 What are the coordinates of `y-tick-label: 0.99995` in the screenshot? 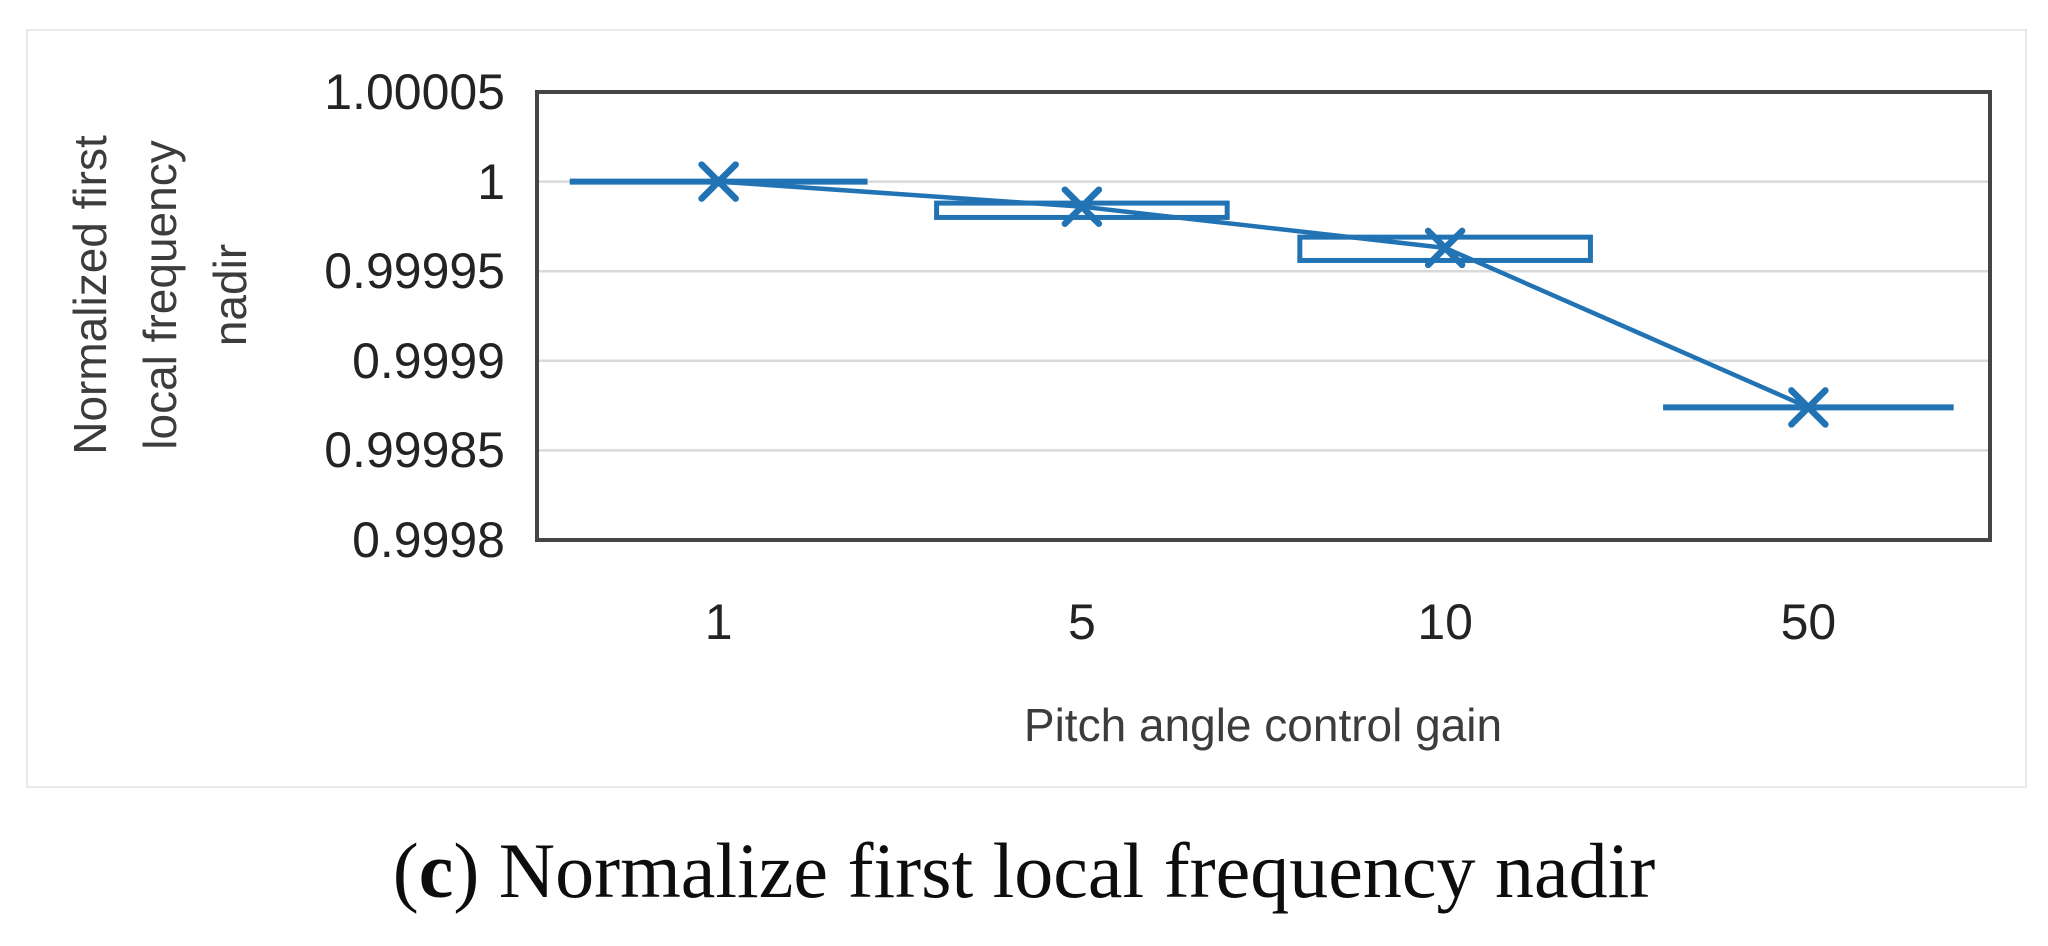 It's located at (414, 271).